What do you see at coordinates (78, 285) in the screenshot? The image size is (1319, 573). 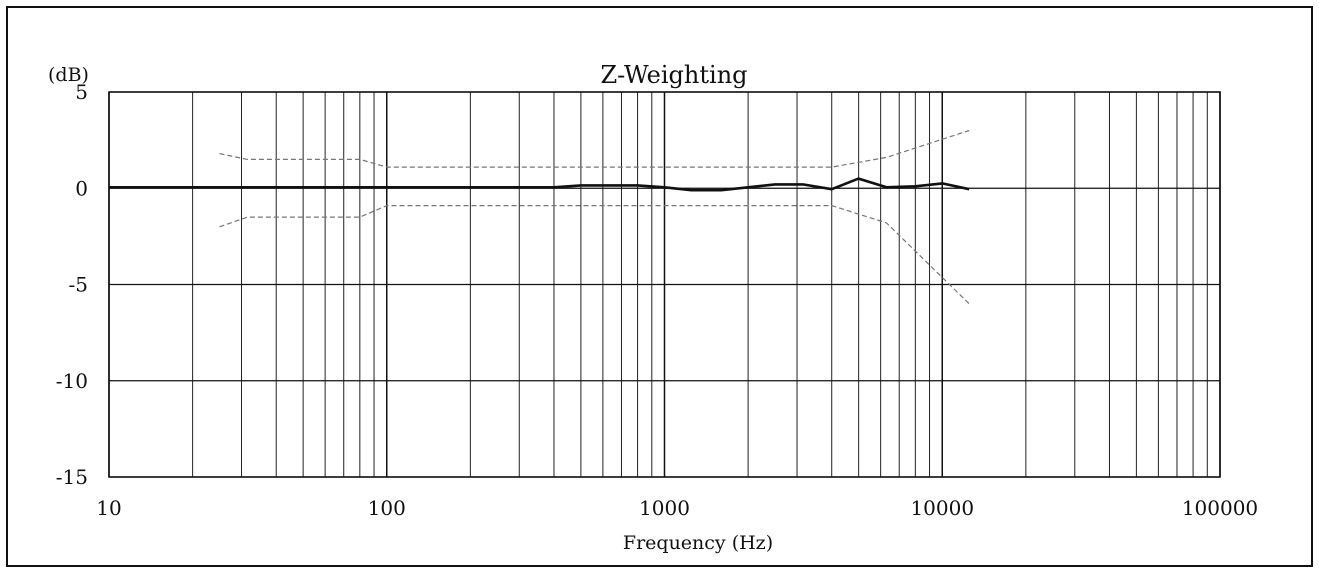 I see `y-tick-label: -5` at bounding box center [78, 285].